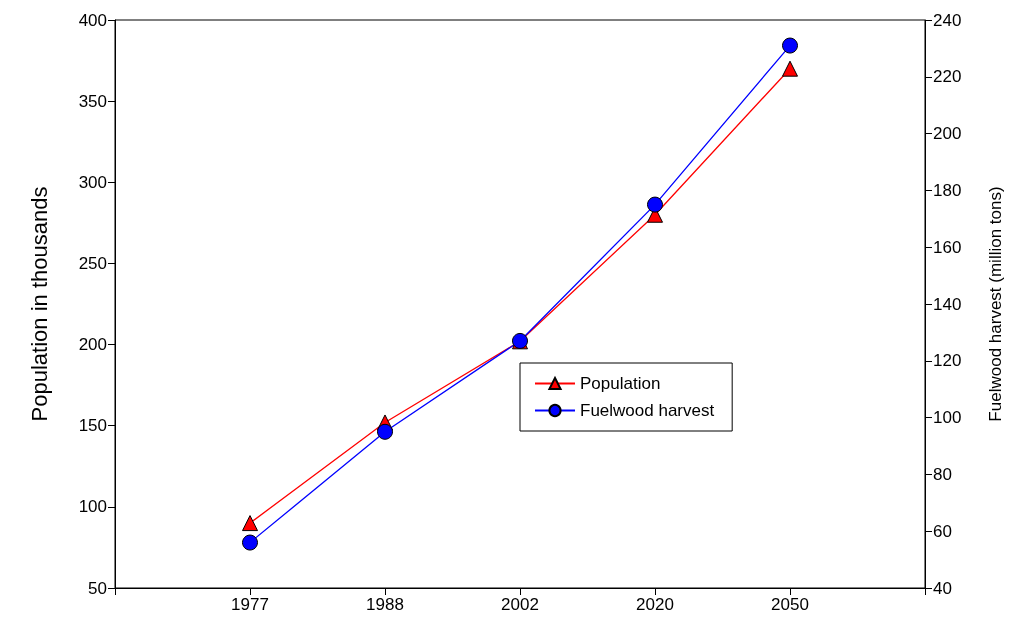 This screenshot has height=633, width=1029. Describe the element at coordinates (947, 190) in the screenshot. I see `y2-tick-label: 180` at that location.